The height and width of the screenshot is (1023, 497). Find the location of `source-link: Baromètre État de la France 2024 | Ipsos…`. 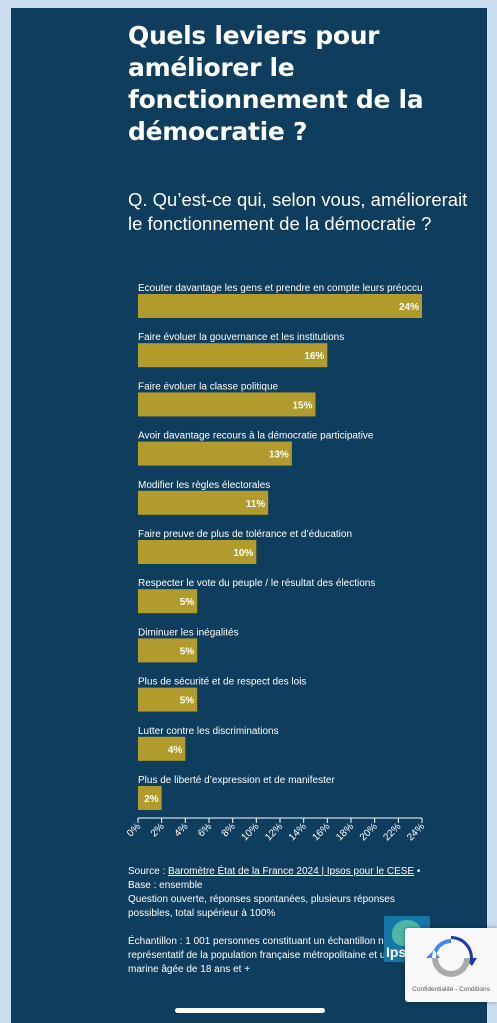

source-link: Baromètre État de la France 2024 | Ipsos… is located at coordinates (291, 871).